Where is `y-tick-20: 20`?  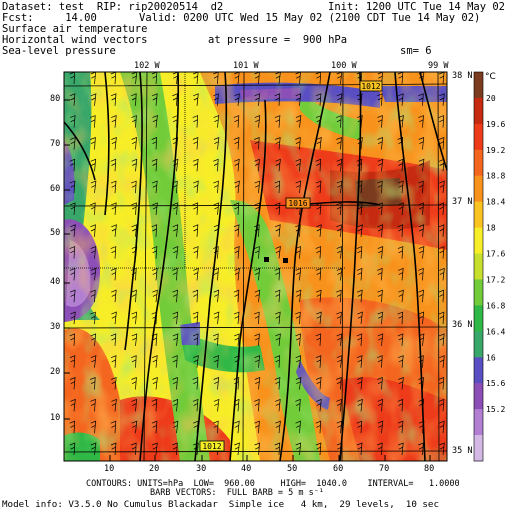
y-tick-20: 20 is located at coordinates (55, 372).